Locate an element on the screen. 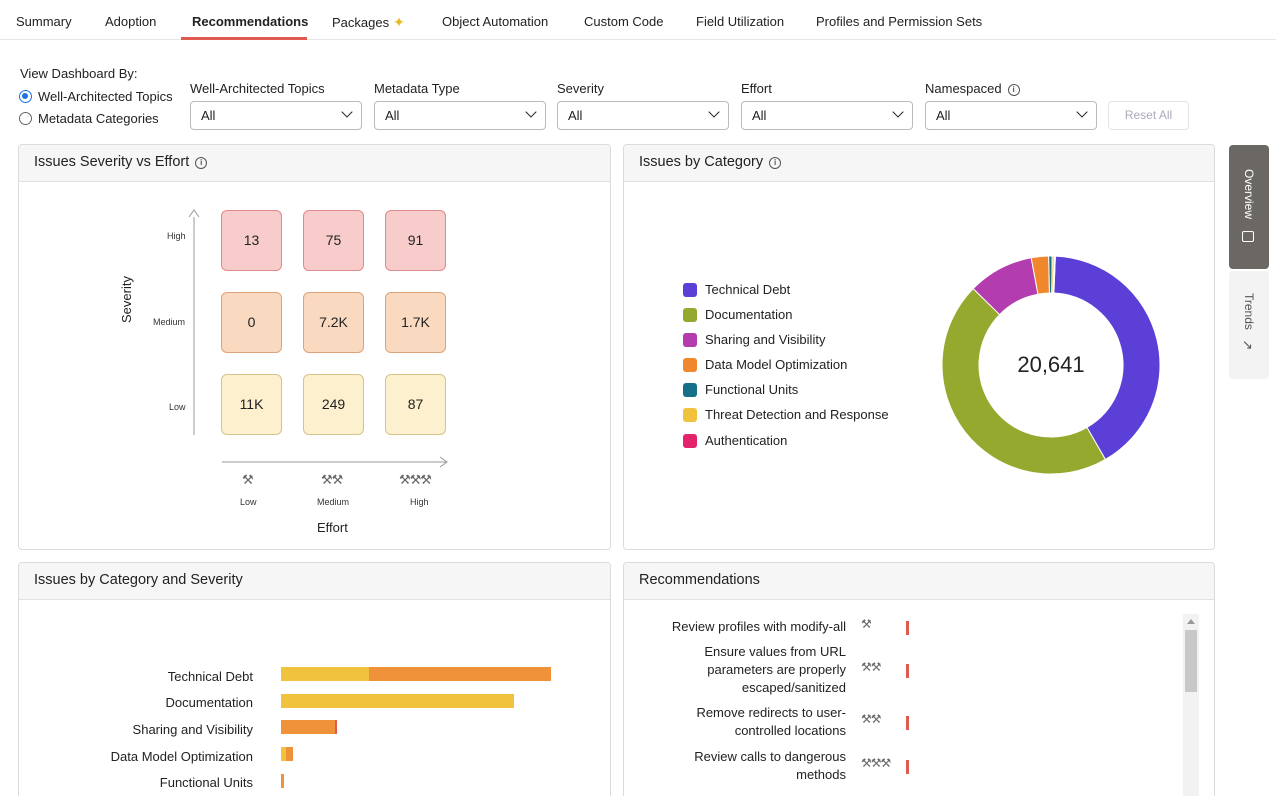 Image resolution: width=1276 pixels, height=796 pixels. side-tab-trends: Trends ↗ is located at coordinates (1249, 325).